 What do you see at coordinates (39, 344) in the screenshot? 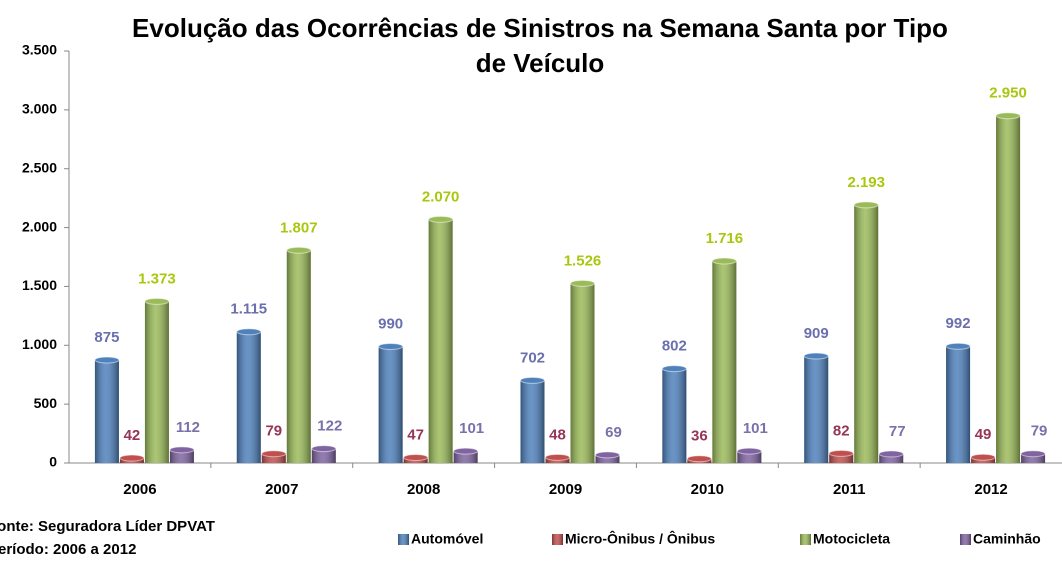
I see `y-tick-label: 1.000` at bounding box center [39, 344].